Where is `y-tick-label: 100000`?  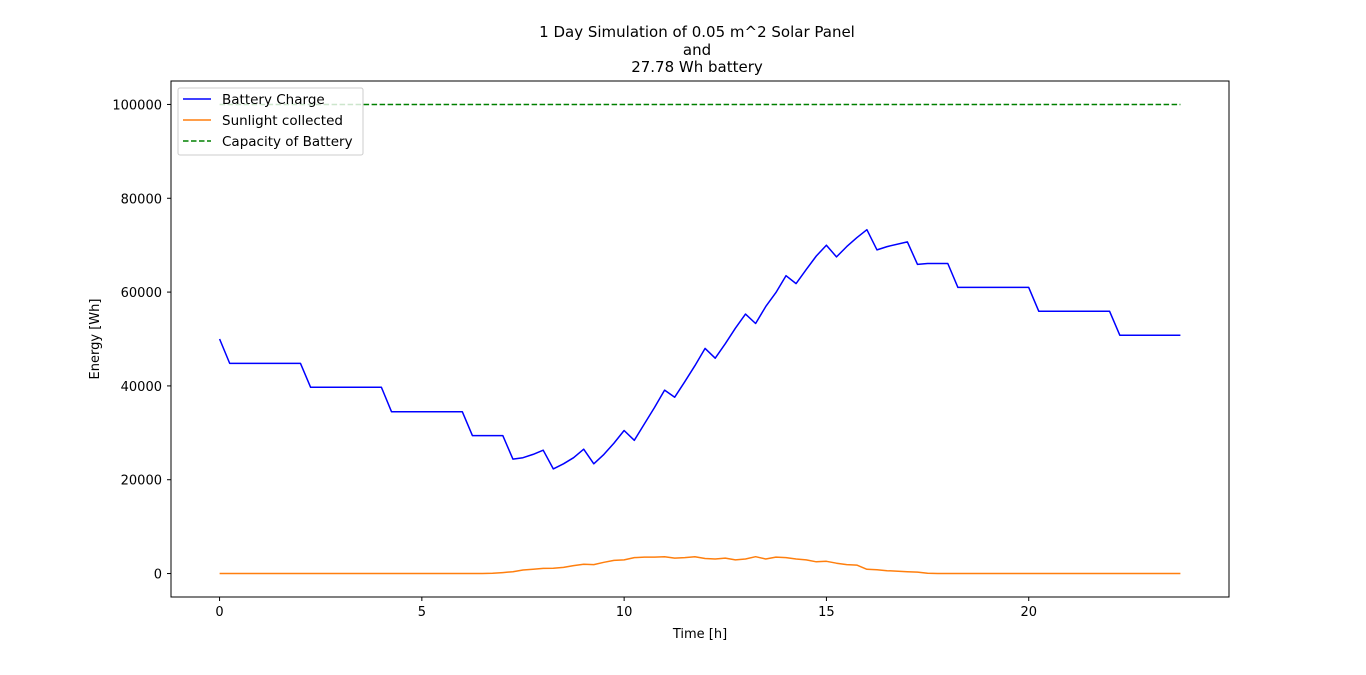 y-tick-label: 100000 is located at coordinates (137, 105).